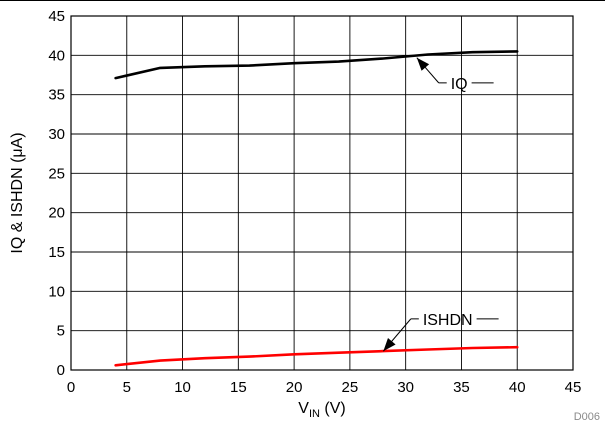 The width and height of the screenshot is (605, 427). I want to click on x-axis-title-main: V, so click(303, 408).